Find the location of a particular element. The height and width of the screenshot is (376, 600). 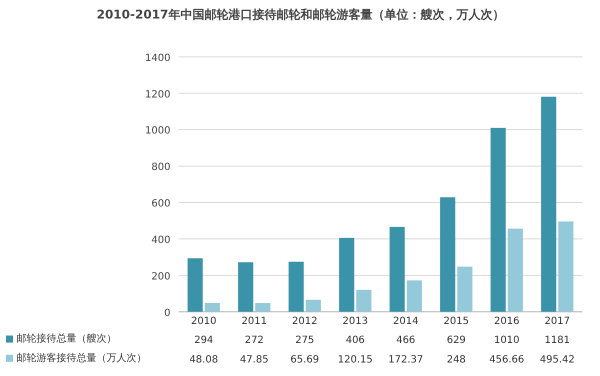

x-tick-label: 2010 is located at coordinates (203, 321).